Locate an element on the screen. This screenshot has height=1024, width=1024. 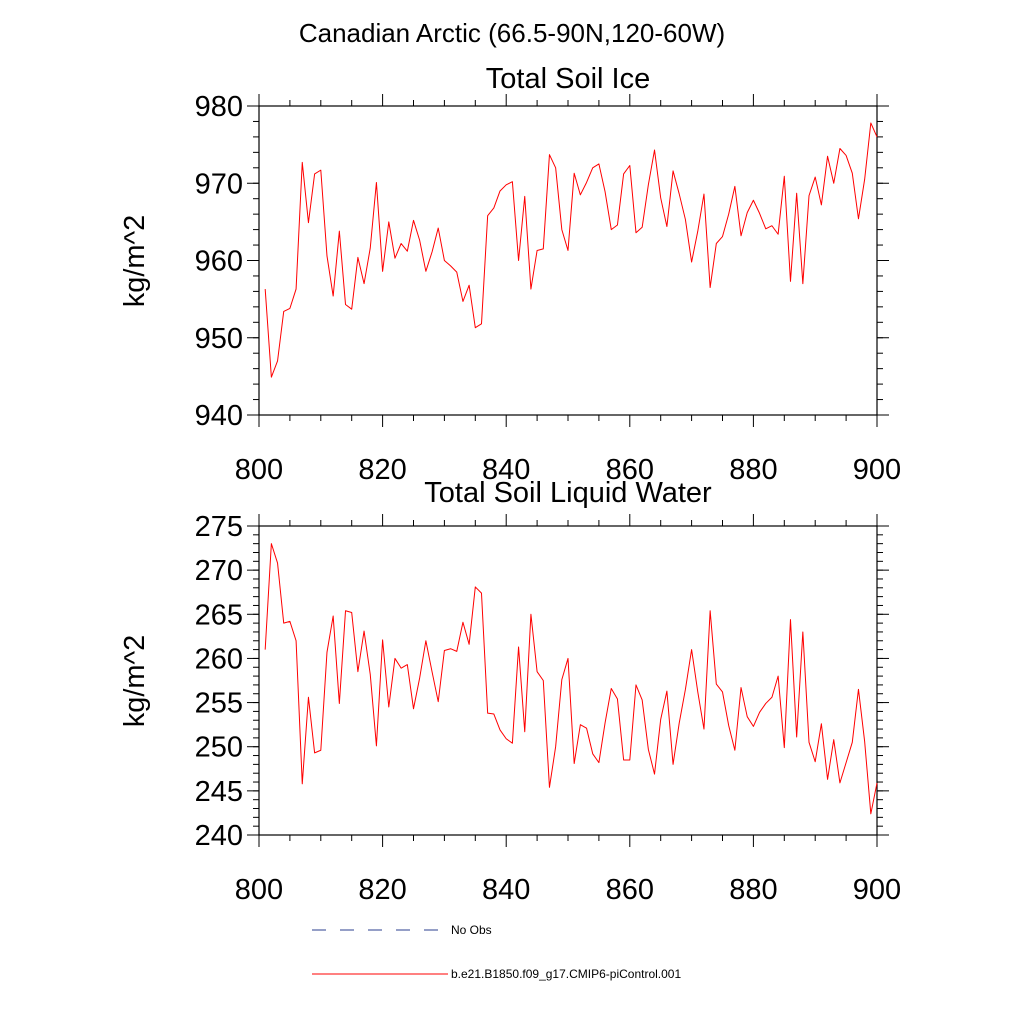
y-tick-label: 245 is located at coordinates (219, 792).